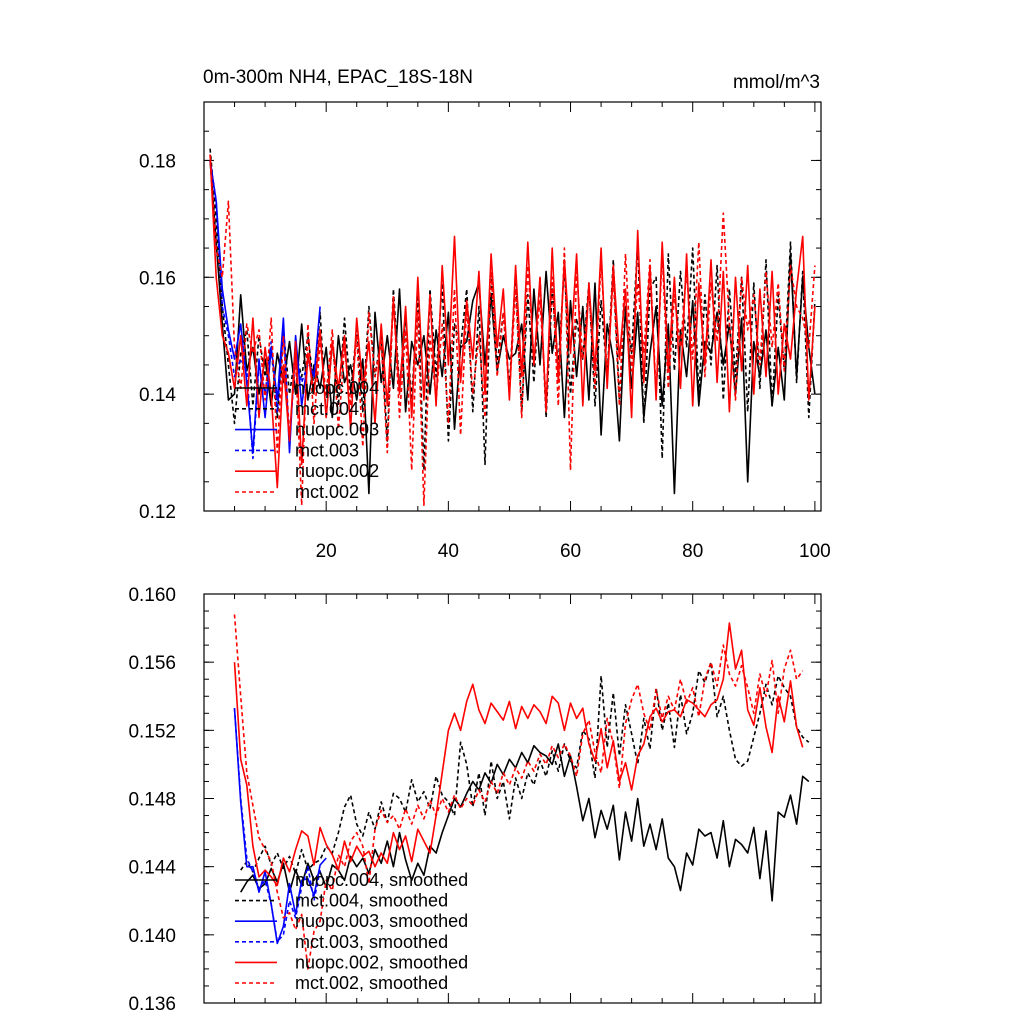 Image resolution: width=1024 pixels, height=1024 pixels. What do you see at coordinates (157, 395) in the screenshot?
I see `y-tick-label: 0.14` at bounding box center [157, 395].